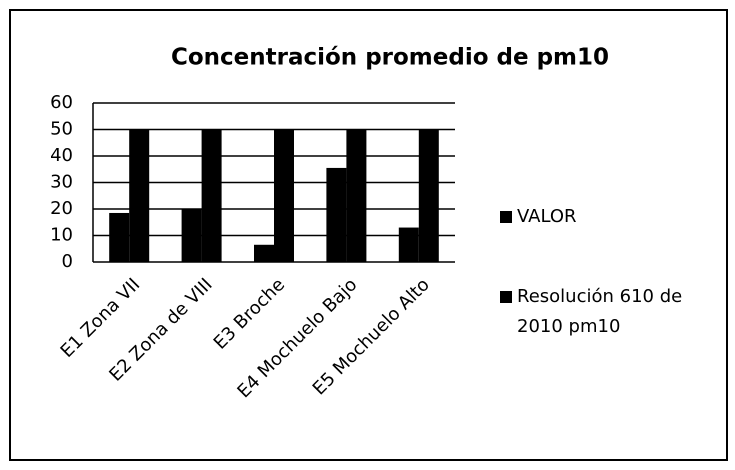 The height and width of the screenshot is (470, 735). Describe the element at coordinates (67, 261) in the screenshot. I see `y-tick-label: 0` at that location.